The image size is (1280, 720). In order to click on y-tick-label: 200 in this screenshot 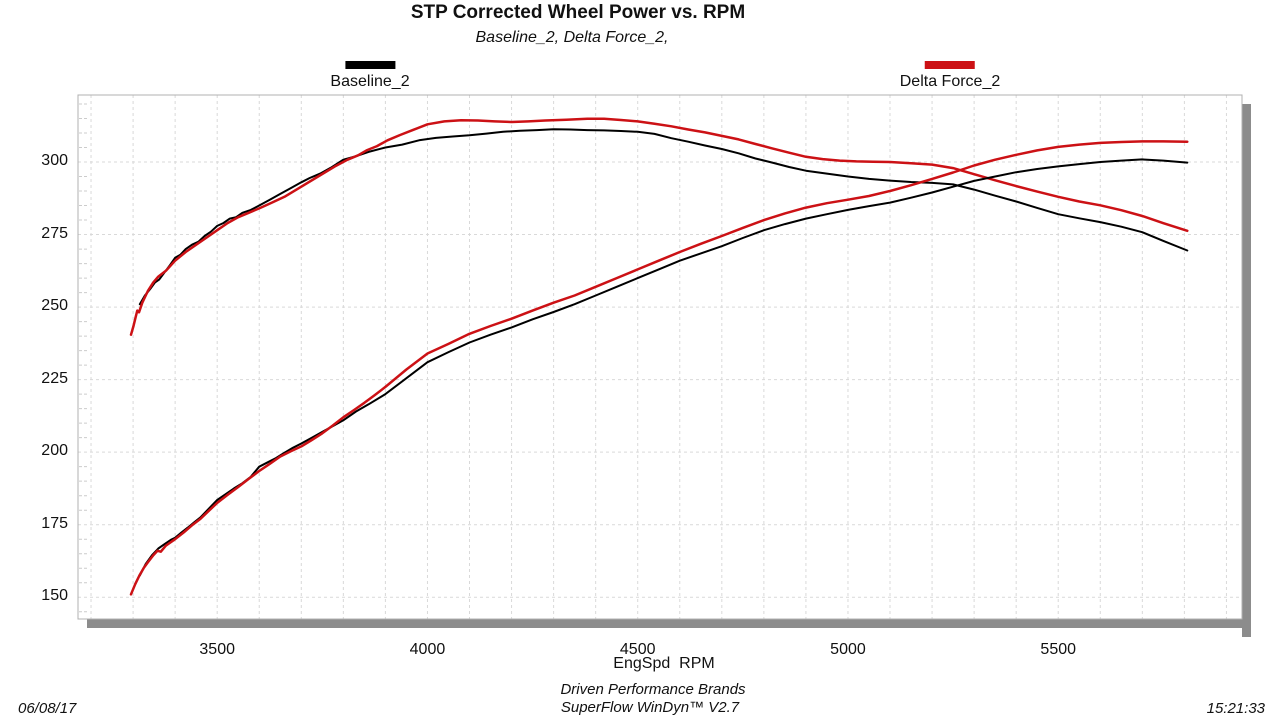, I will do `click(54, 451)`.